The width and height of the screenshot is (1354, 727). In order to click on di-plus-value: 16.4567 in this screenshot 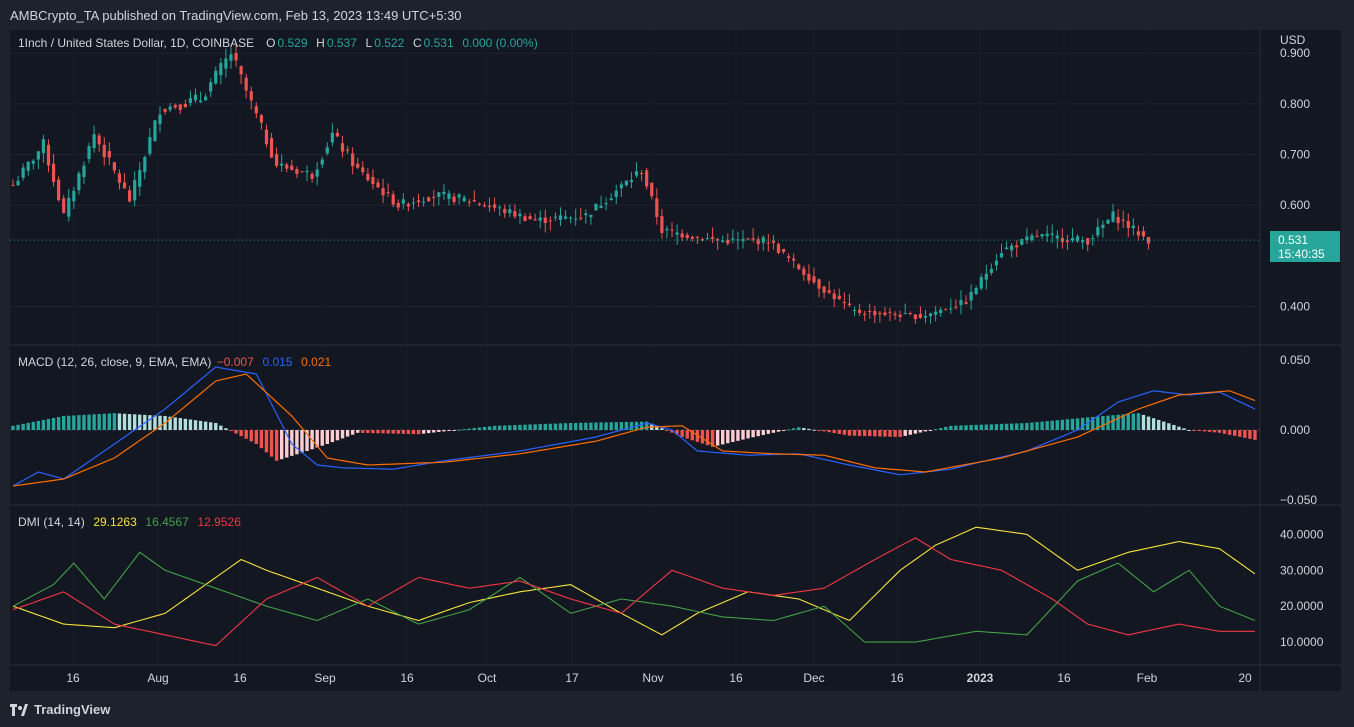, I will do `click(167, 522)`.